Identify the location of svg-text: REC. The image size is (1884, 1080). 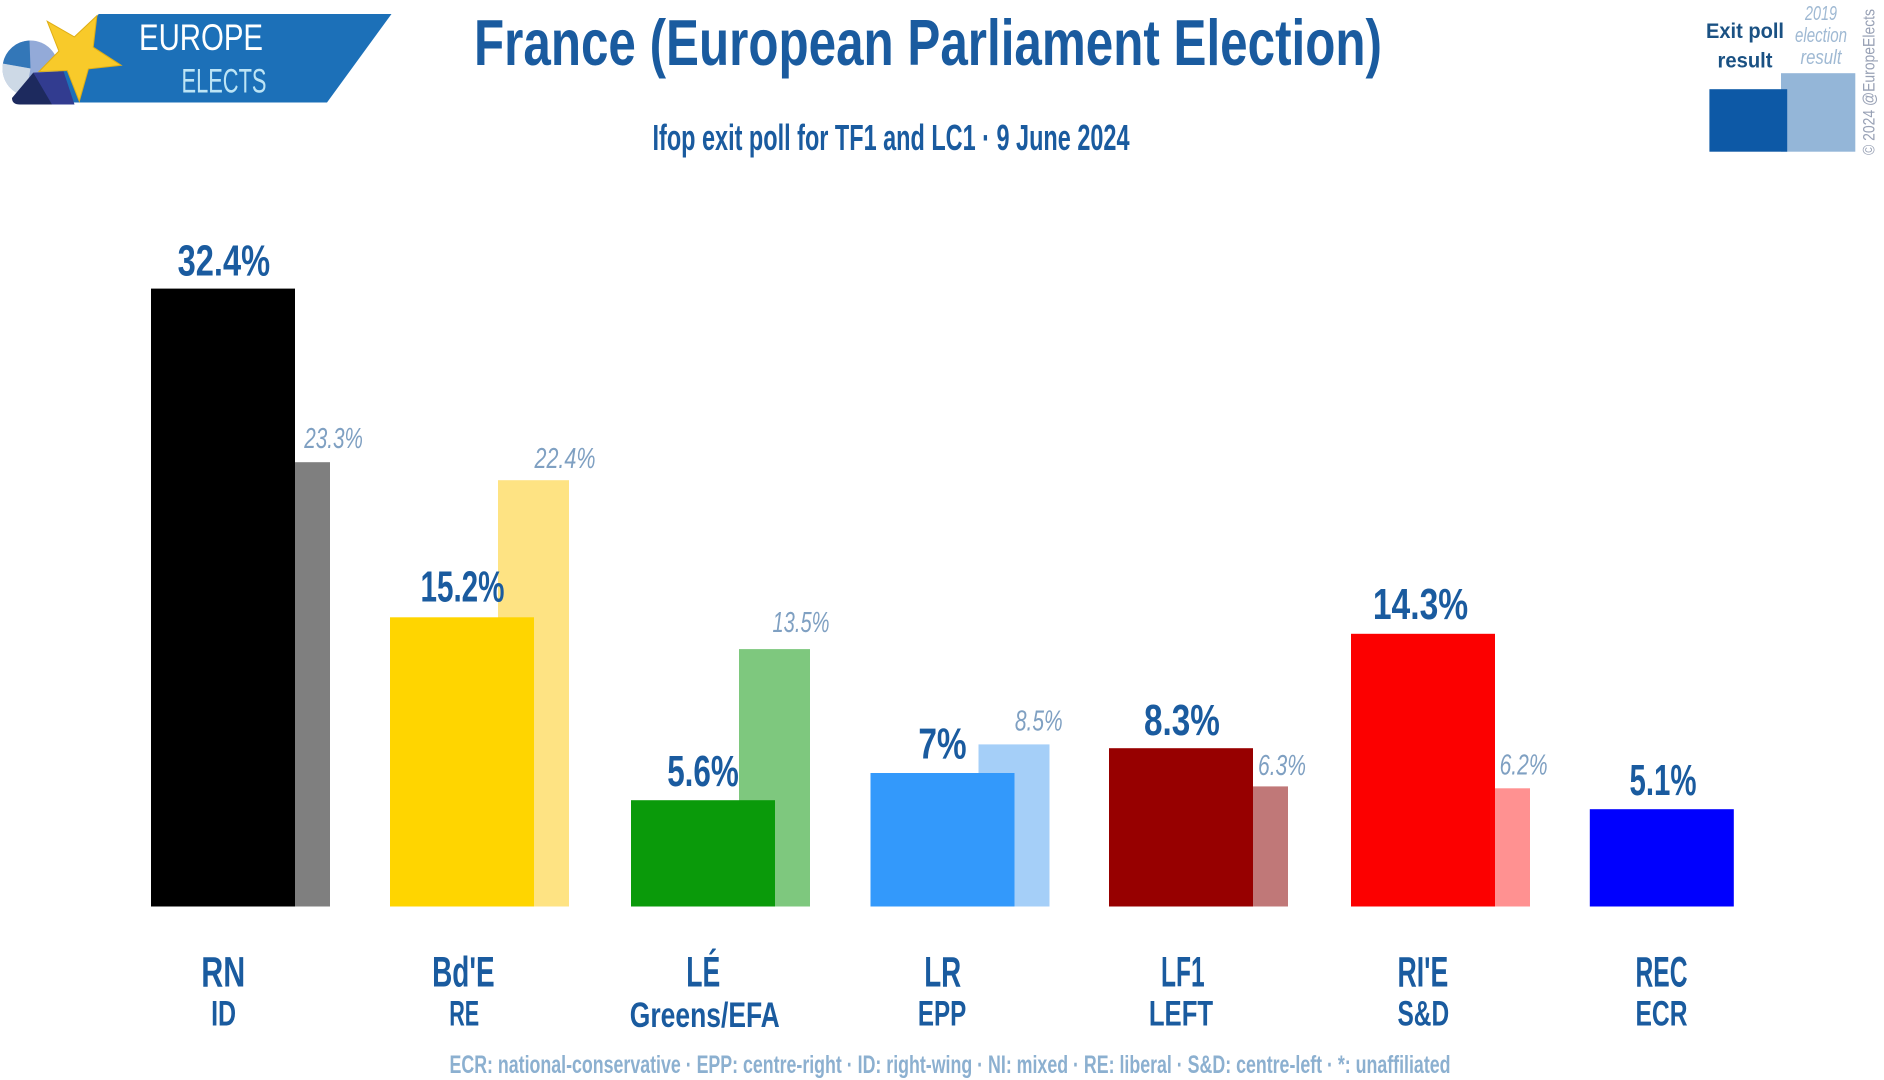
(1662, 973).